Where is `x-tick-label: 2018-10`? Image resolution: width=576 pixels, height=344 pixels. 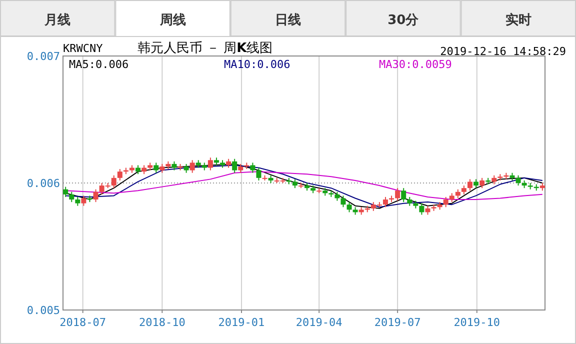
x-tick-label: 2018-10 is located at coordinates (162, 322).